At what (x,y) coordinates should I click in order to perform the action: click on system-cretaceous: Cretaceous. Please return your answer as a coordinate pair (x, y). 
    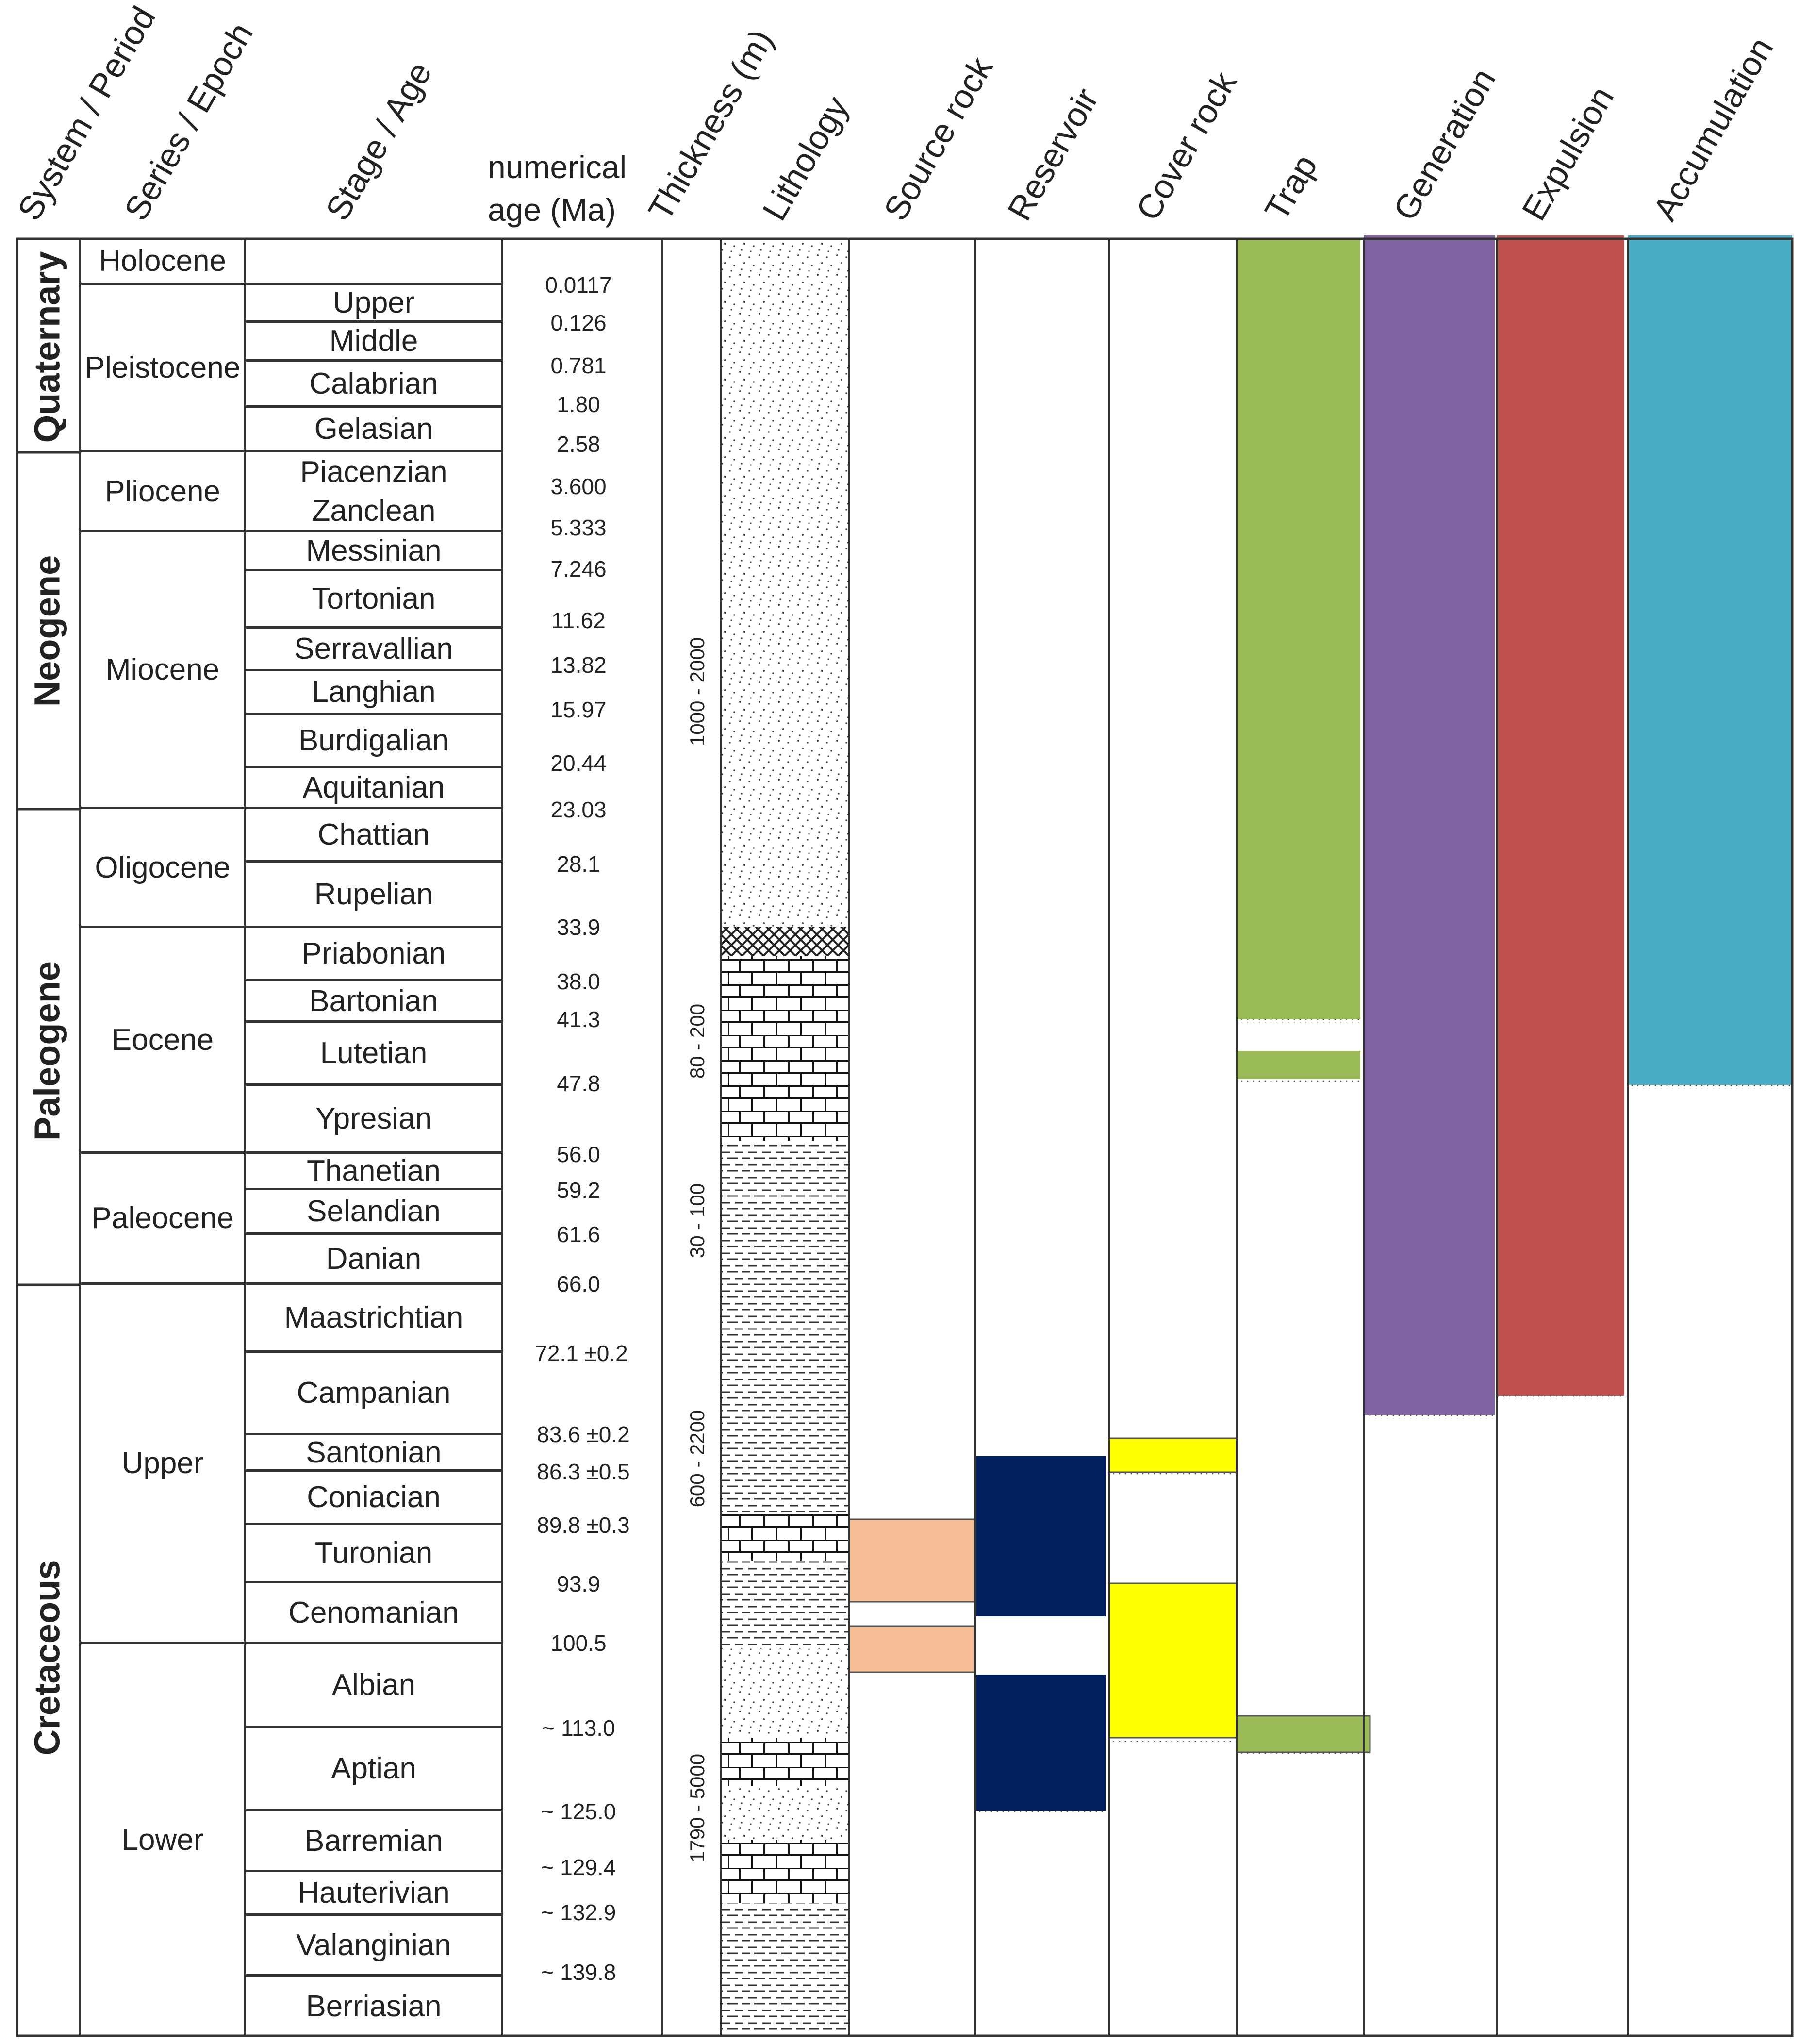
    Looking at the image, I should click on (47, 1658).